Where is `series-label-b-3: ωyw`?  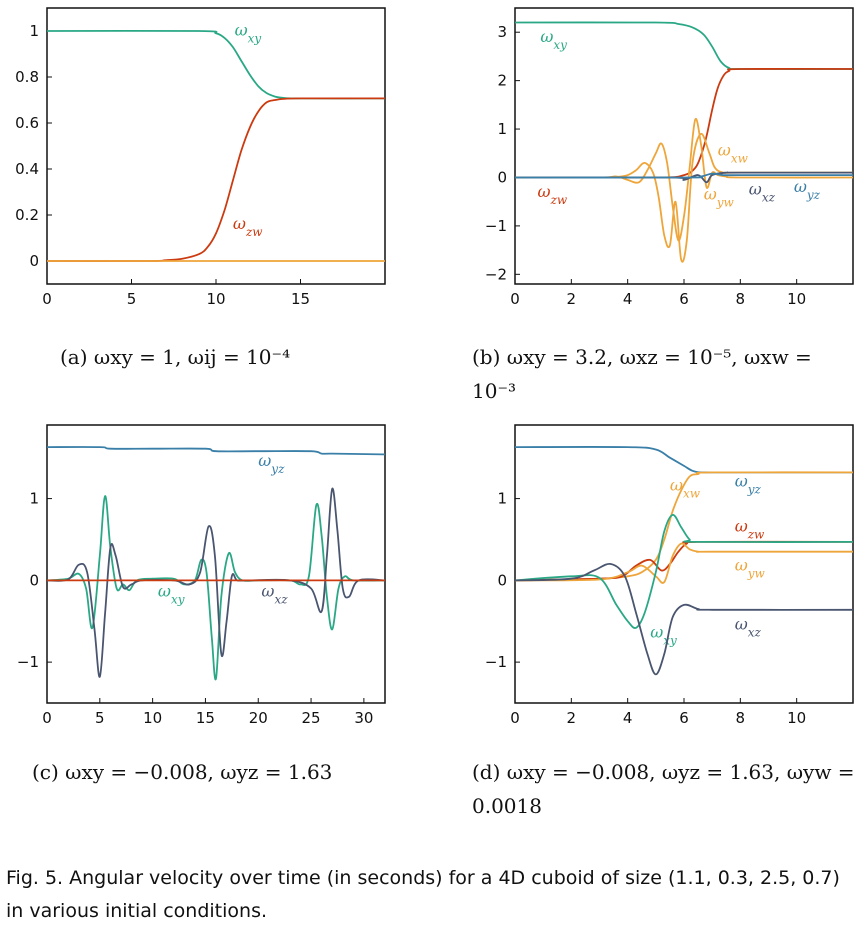
series-label-b-3: ωyw is located at coordinates (719, 196).